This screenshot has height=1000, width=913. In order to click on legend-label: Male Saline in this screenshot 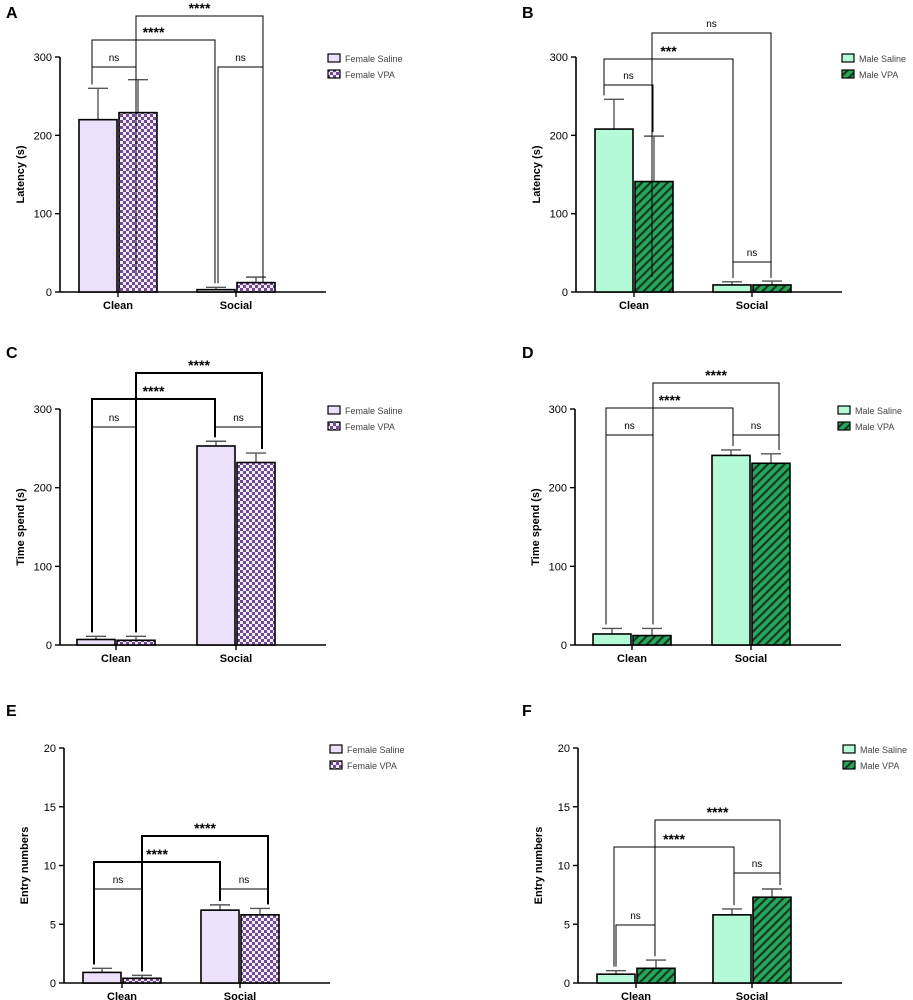, I will do `click(883, 750)`.